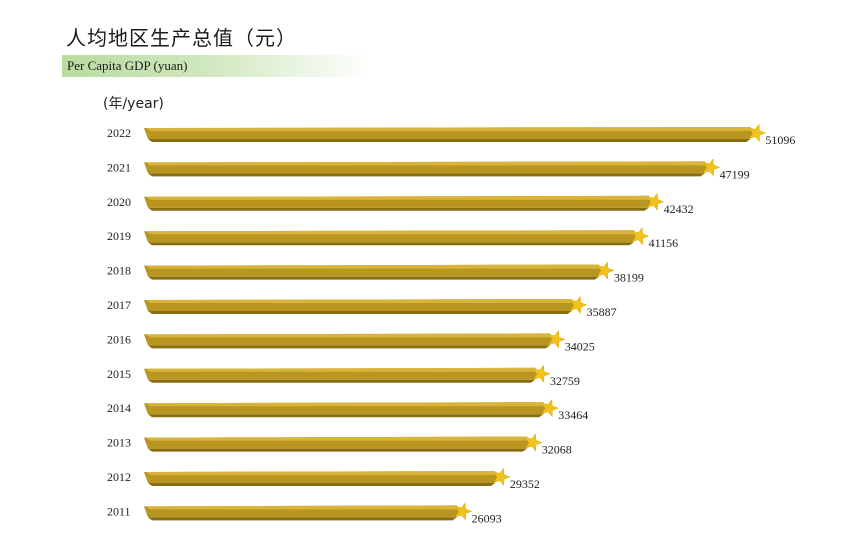 The width and height of the screenshot is (850, 553). I want to click on bar-value-label: 38199, so click(629, 278).